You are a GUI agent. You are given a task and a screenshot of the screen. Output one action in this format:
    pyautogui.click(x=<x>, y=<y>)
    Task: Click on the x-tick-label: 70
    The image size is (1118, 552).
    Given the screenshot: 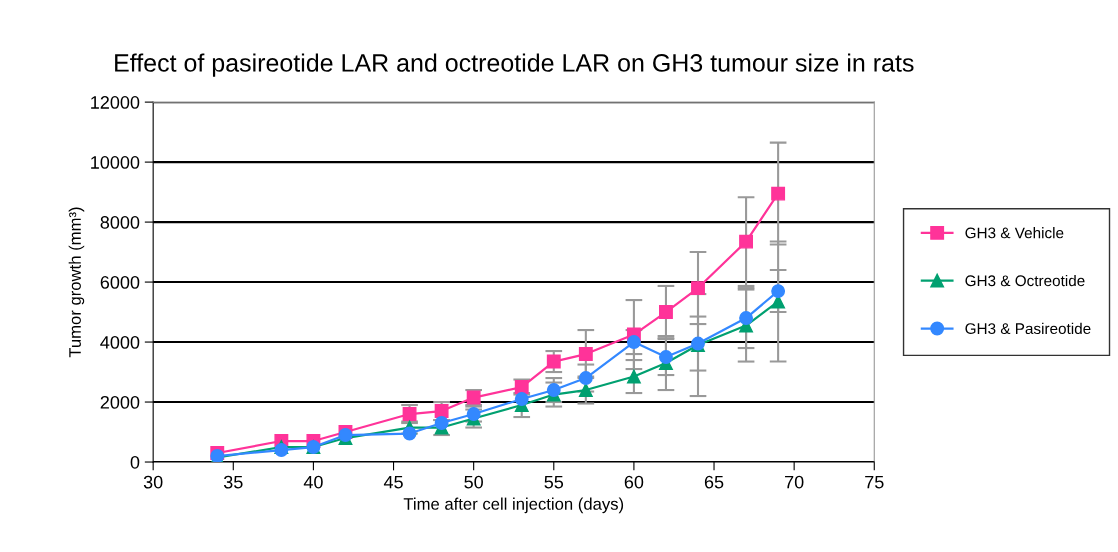 What is the action you would take?
    pyautogui.click(x=794, y=482)
    